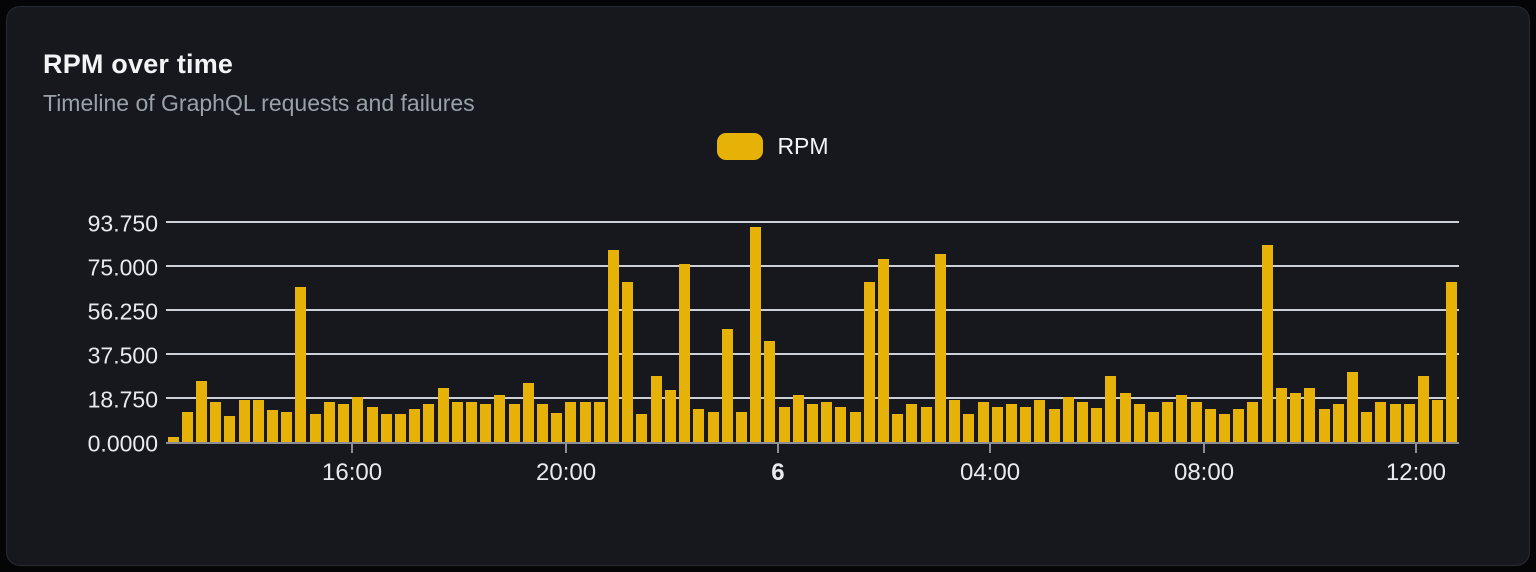  I want to click on legend: RPM, so click(773, 146).